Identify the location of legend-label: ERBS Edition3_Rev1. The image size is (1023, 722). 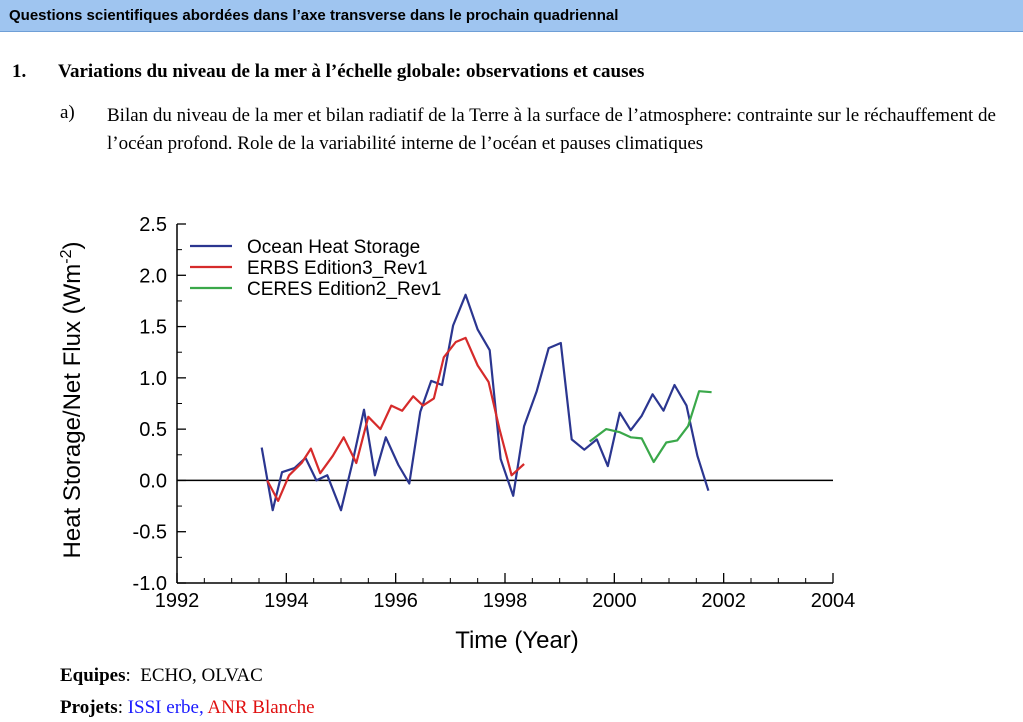
(337, 268).